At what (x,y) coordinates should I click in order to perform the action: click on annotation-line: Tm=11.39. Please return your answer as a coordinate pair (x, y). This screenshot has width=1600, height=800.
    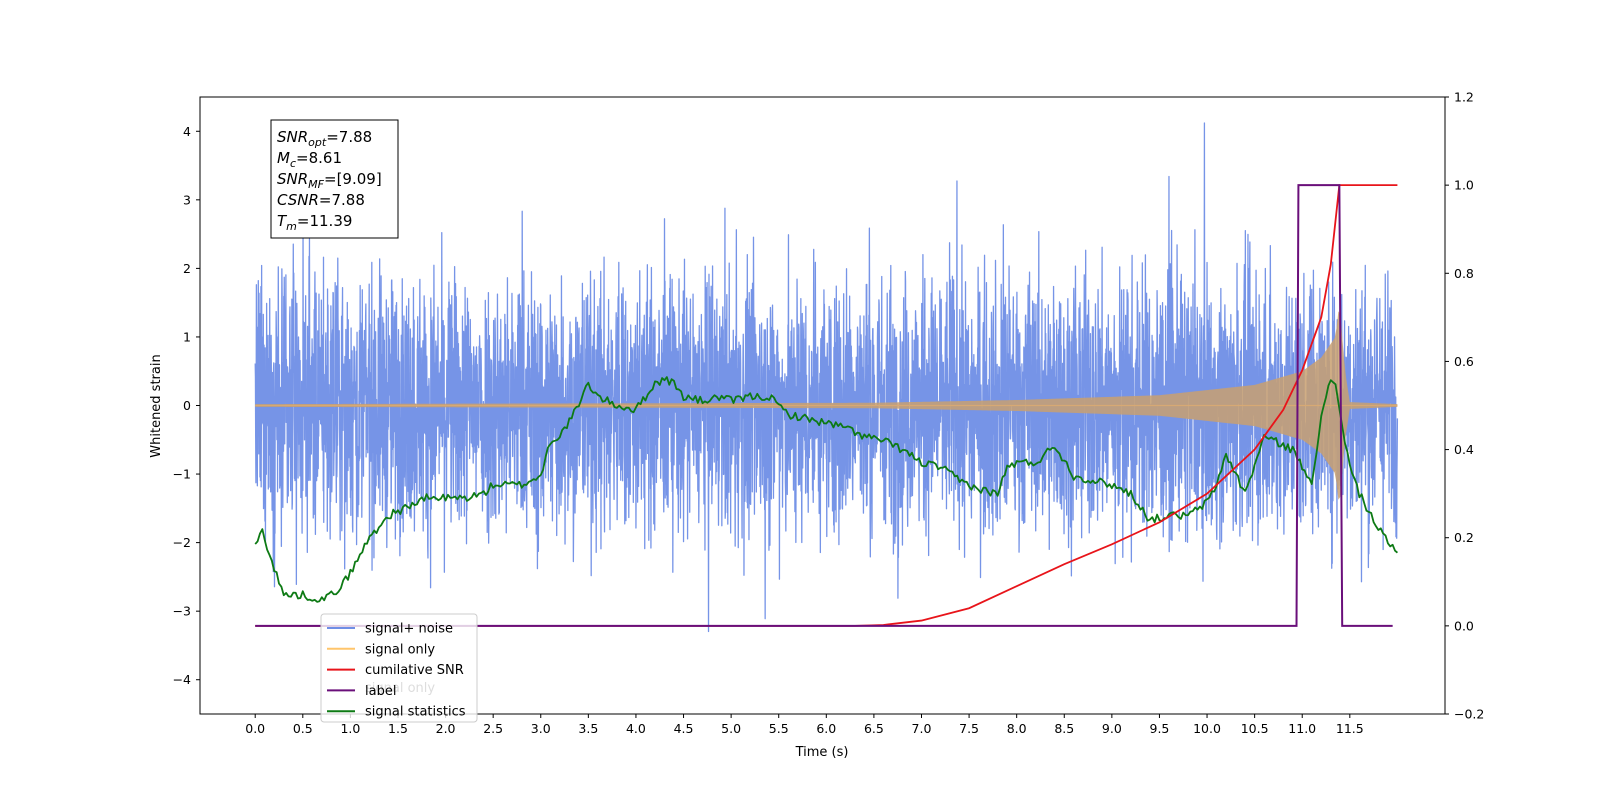
    Looking at the image, I should click on (314, 222).